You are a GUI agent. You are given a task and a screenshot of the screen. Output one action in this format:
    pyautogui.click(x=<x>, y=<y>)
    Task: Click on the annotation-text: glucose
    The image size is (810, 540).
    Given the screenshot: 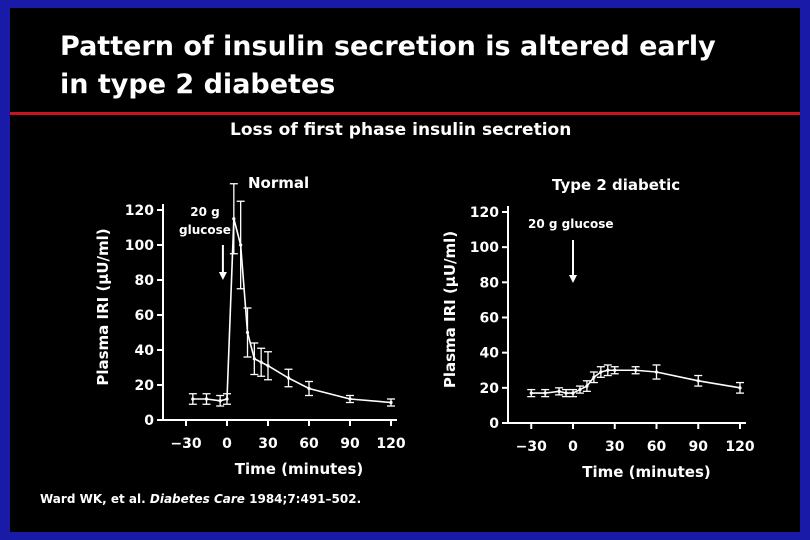 What is the action you would take?
    pyautogui.click(x=205, y=230)
    